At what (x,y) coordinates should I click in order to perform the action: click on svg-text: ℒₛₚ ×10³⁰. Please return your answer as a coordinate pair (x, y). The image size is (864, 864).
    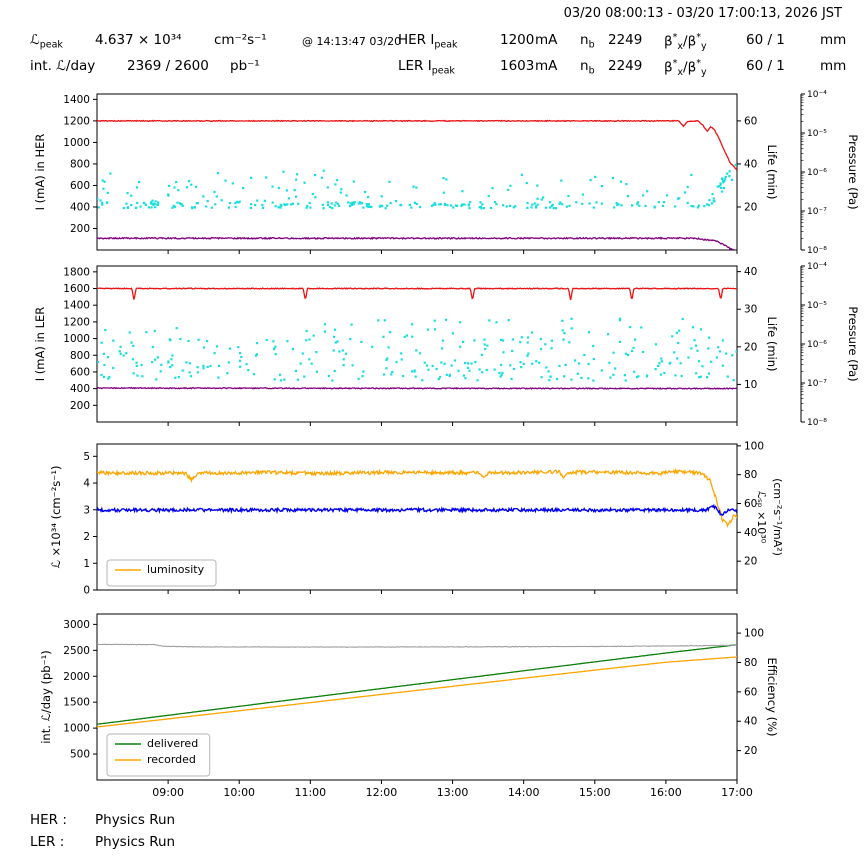
    Looking at the image, I should click on (761, 517).